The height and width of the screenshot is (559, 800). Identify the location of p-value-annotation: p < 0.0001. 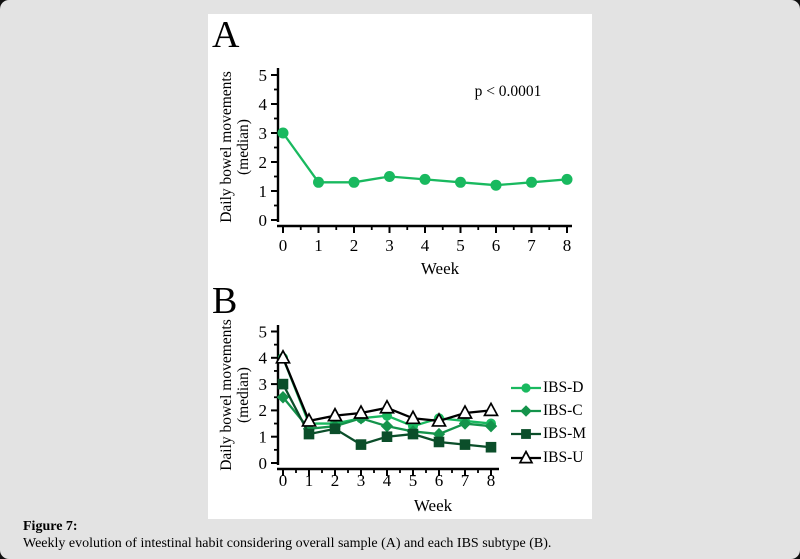
(508, 91).